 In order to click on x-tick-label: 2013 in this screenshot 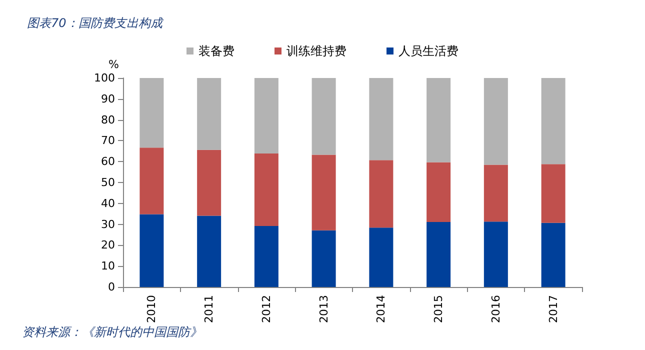, I will do `click(323, 309)`.